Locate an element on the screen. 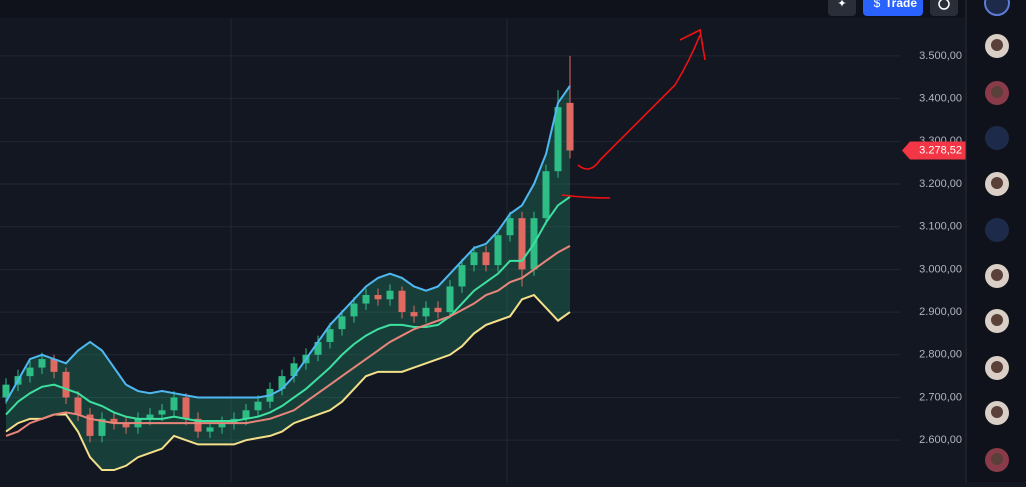  top-bar is located at coordinates (483, 9).